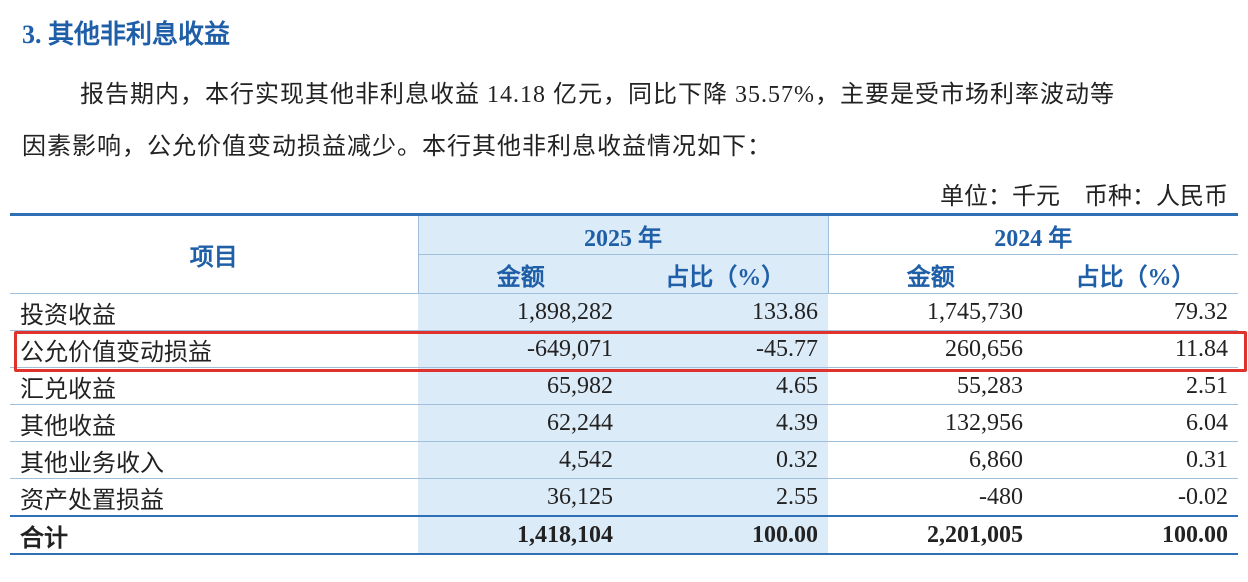 The width and height of the screenshot is (1248, 582). I want to click on cell-value: 65,982, so click(520, 386).